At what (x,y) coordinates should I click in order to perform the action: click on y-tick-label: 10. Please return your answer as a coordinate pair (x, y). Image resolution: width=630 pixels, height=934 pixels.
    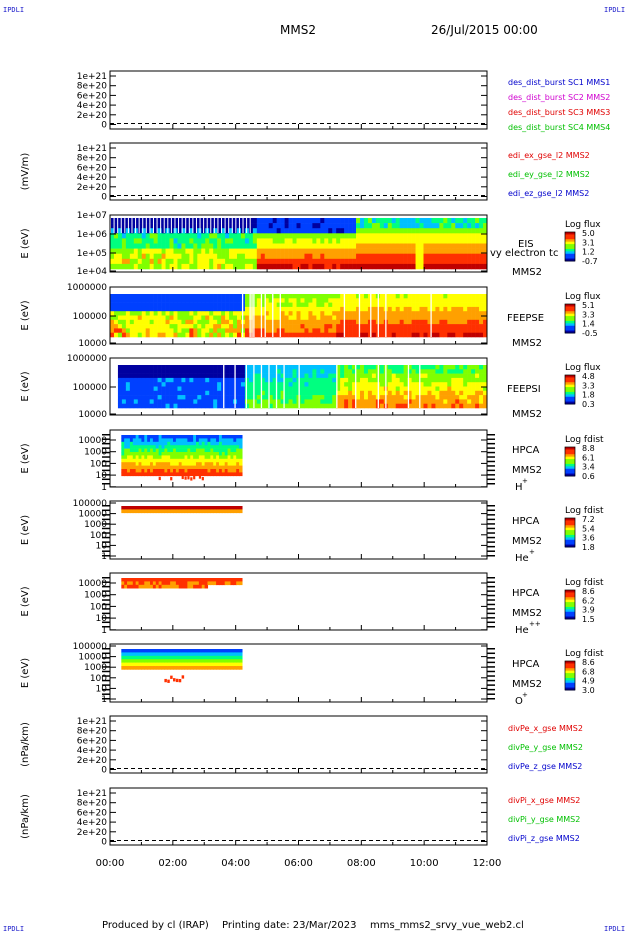
    Looking at the image, I should click on (102, 689).